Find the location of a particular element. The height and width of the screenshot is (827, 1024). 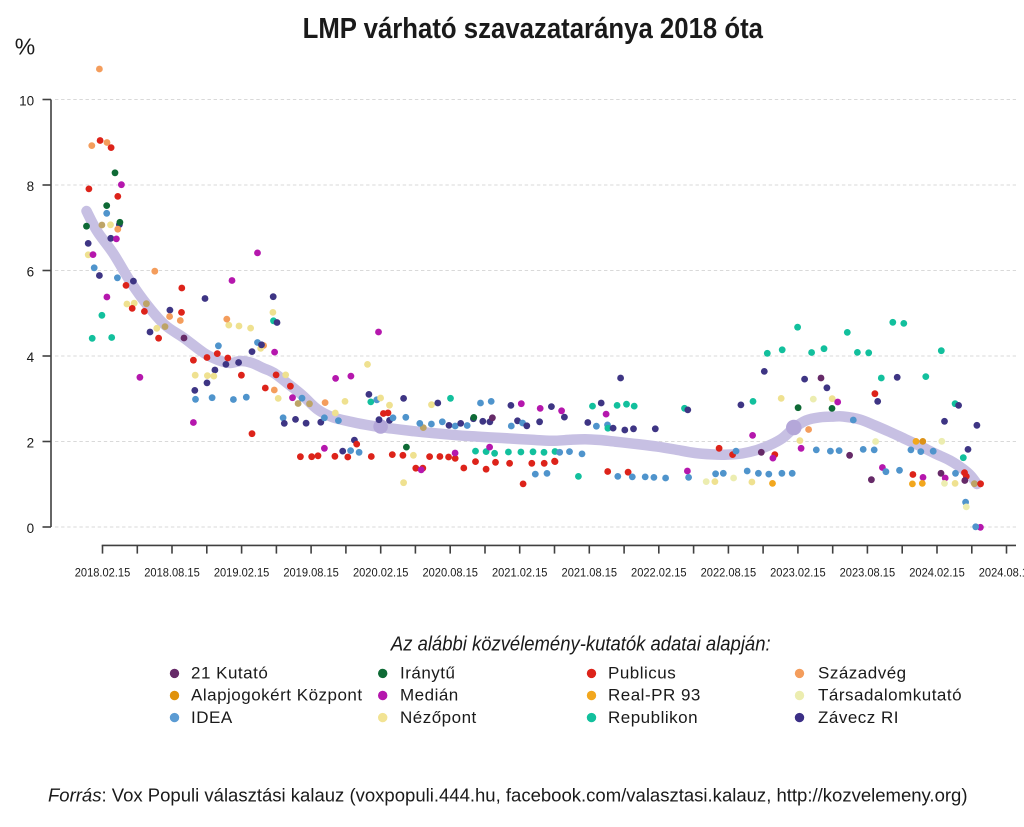

svg-text: Real-PR 93 is located at coordinates (654, 695).